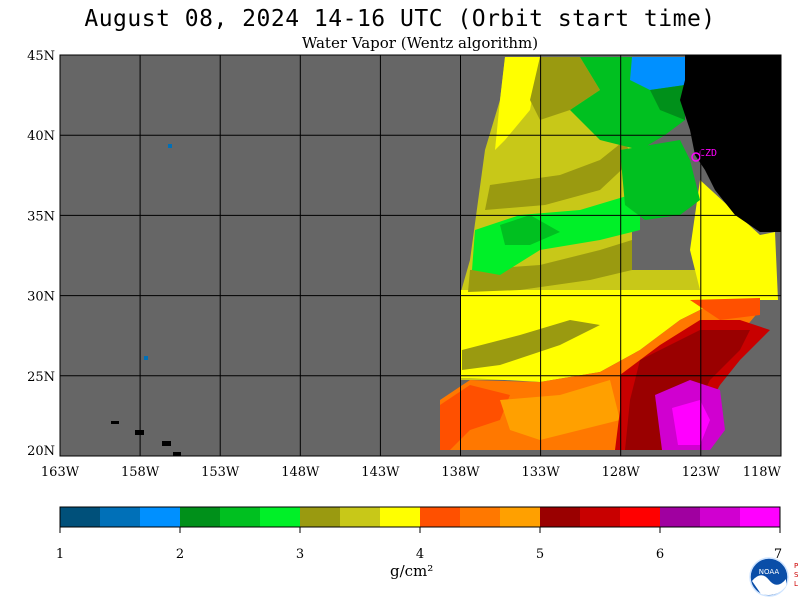 The height and width of the screenshot is (602, 800). I want to click on lon-label: 128W, so click(621, 472).